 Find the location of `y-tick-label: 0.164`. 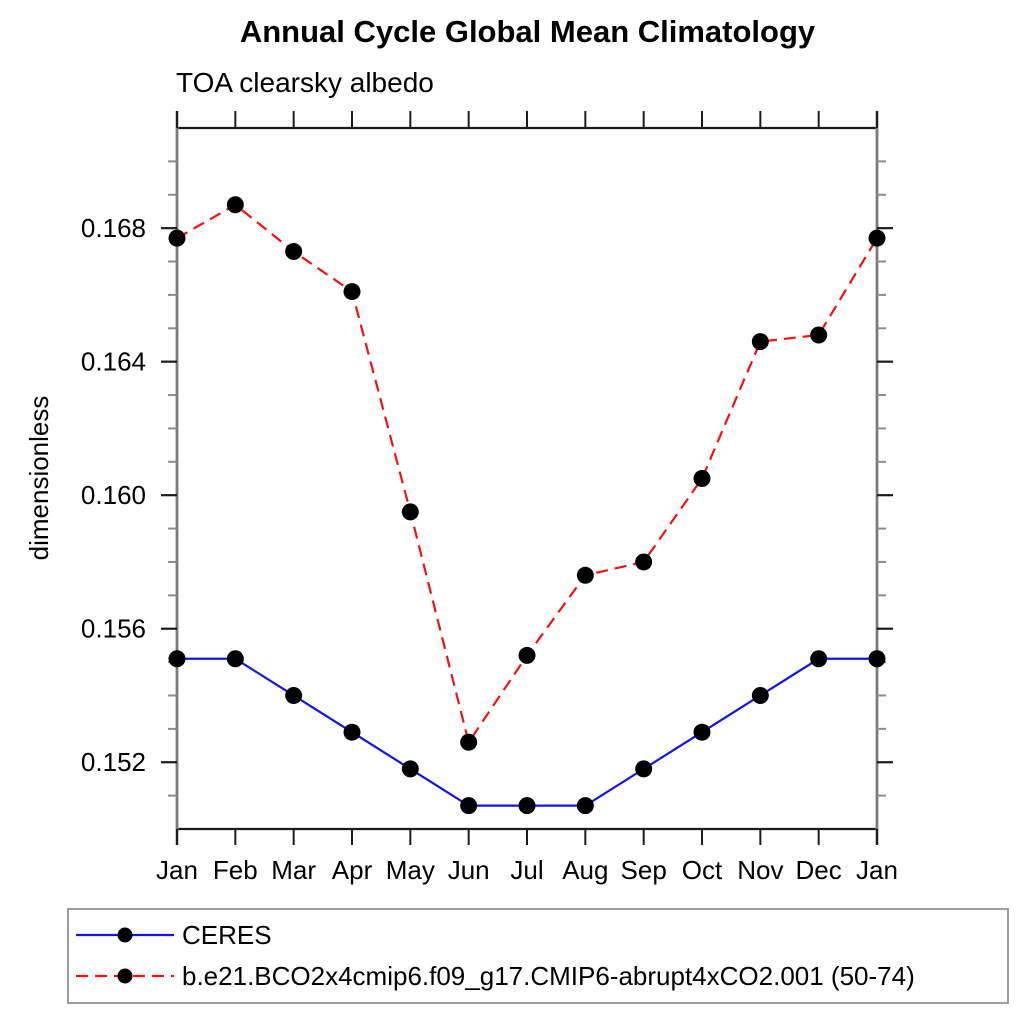

y-tick-label: 0.164 is located at coordinates (113, 362).